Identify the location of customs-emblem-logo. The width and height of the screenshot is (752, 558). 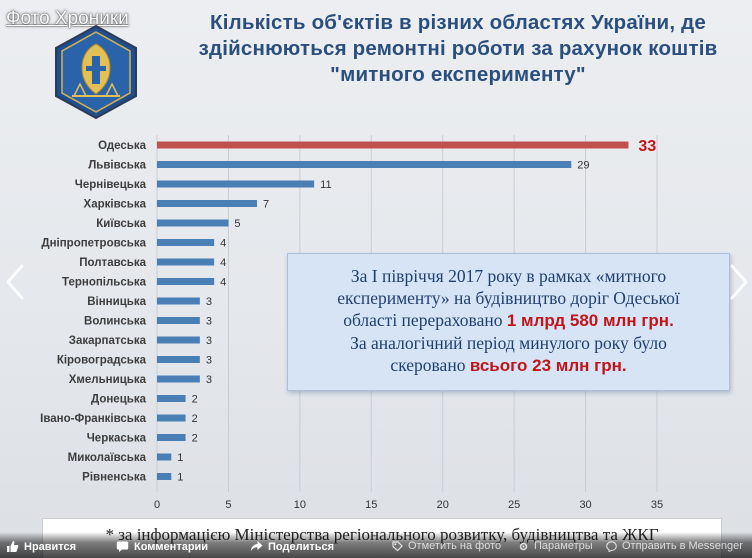
(96, 72).